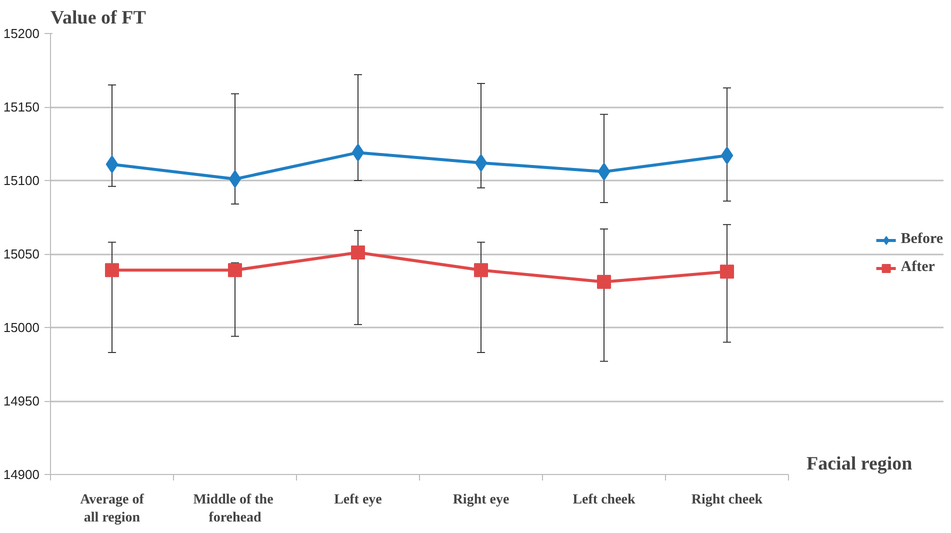  What do you see at coordinates (21, 107) in the screenshot?
I see `y-tick-label: 15150` at bounding box center [21, 107].